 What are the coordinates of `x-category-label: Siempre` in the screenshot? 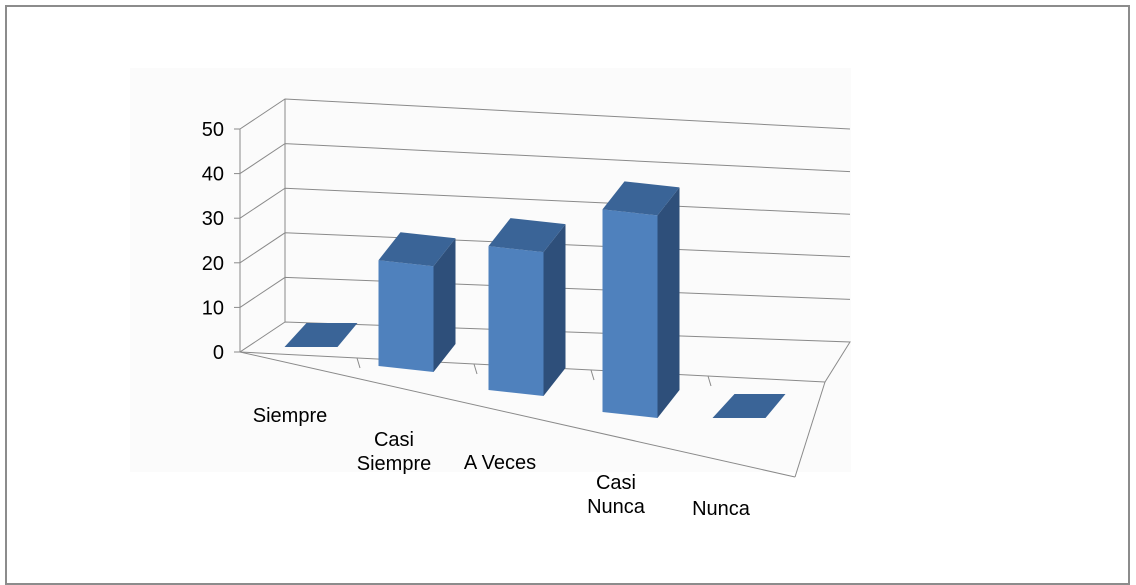 It's located at (290, 416).